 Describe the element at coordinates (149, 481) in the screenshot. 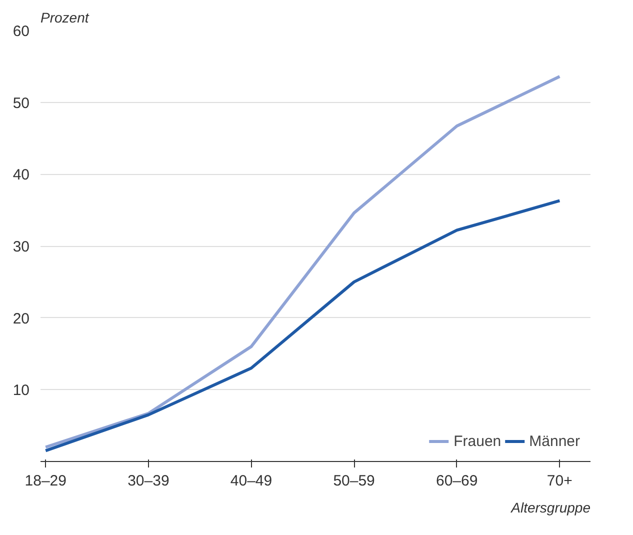

I see `x-tick-label: 30–39` at that location.